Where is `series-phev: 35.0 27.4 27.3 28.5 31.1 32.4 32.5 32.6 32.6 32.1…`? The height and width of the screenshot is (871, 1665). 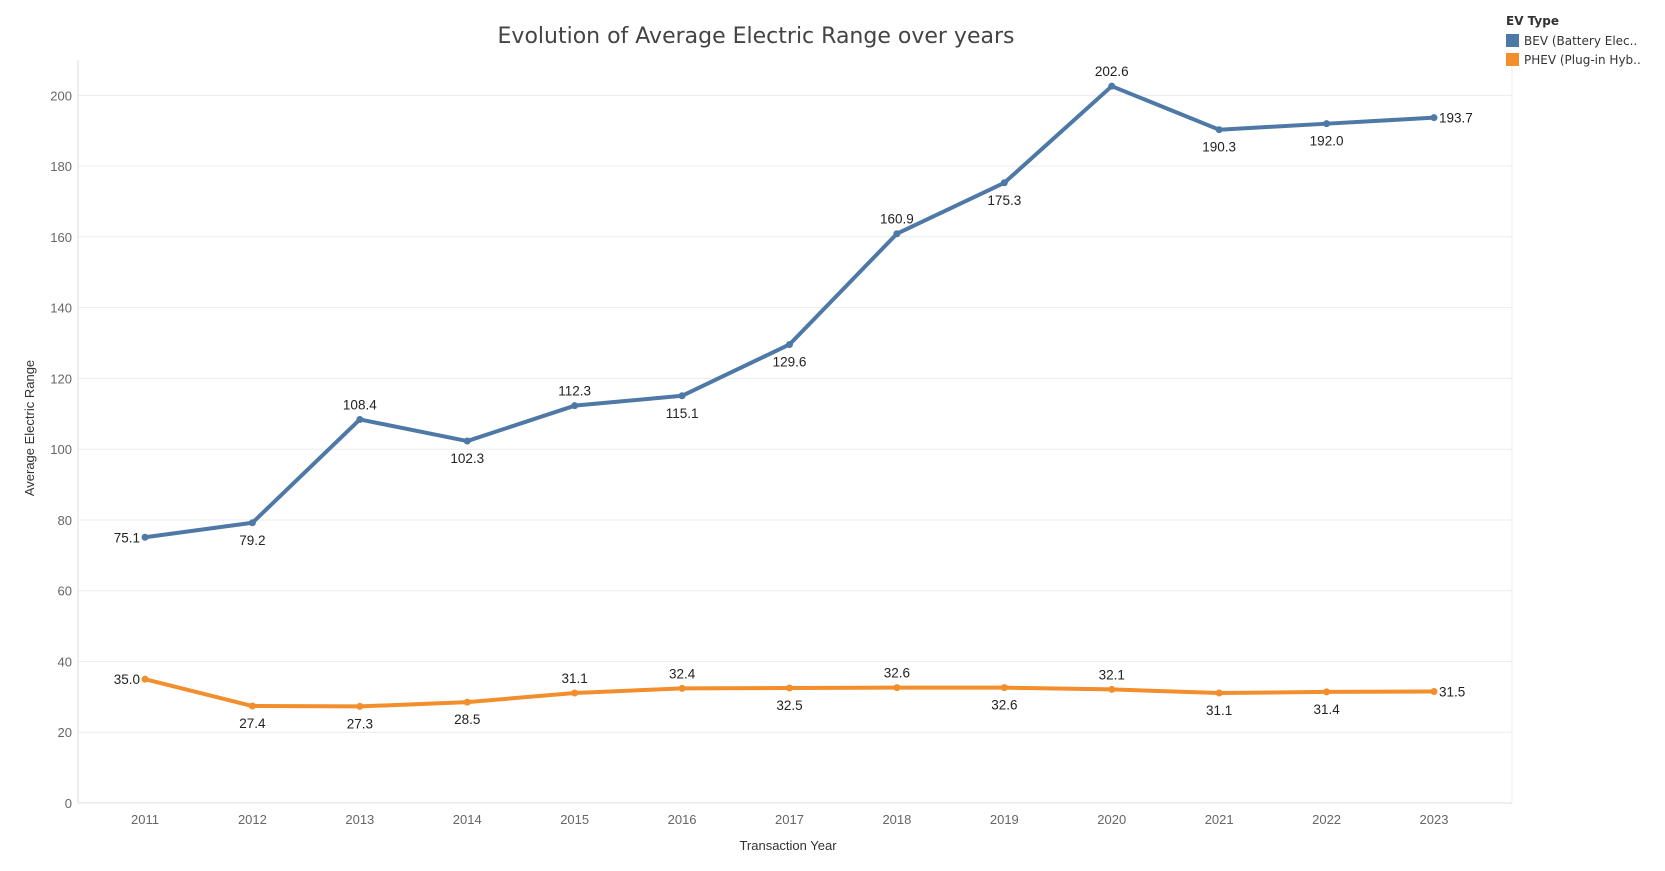 series-phev: 35.0 27.4 27.3 28.5 31.1 32.4 32.5 32.6 32.6 32.1… is located at coordinates (790, 699).